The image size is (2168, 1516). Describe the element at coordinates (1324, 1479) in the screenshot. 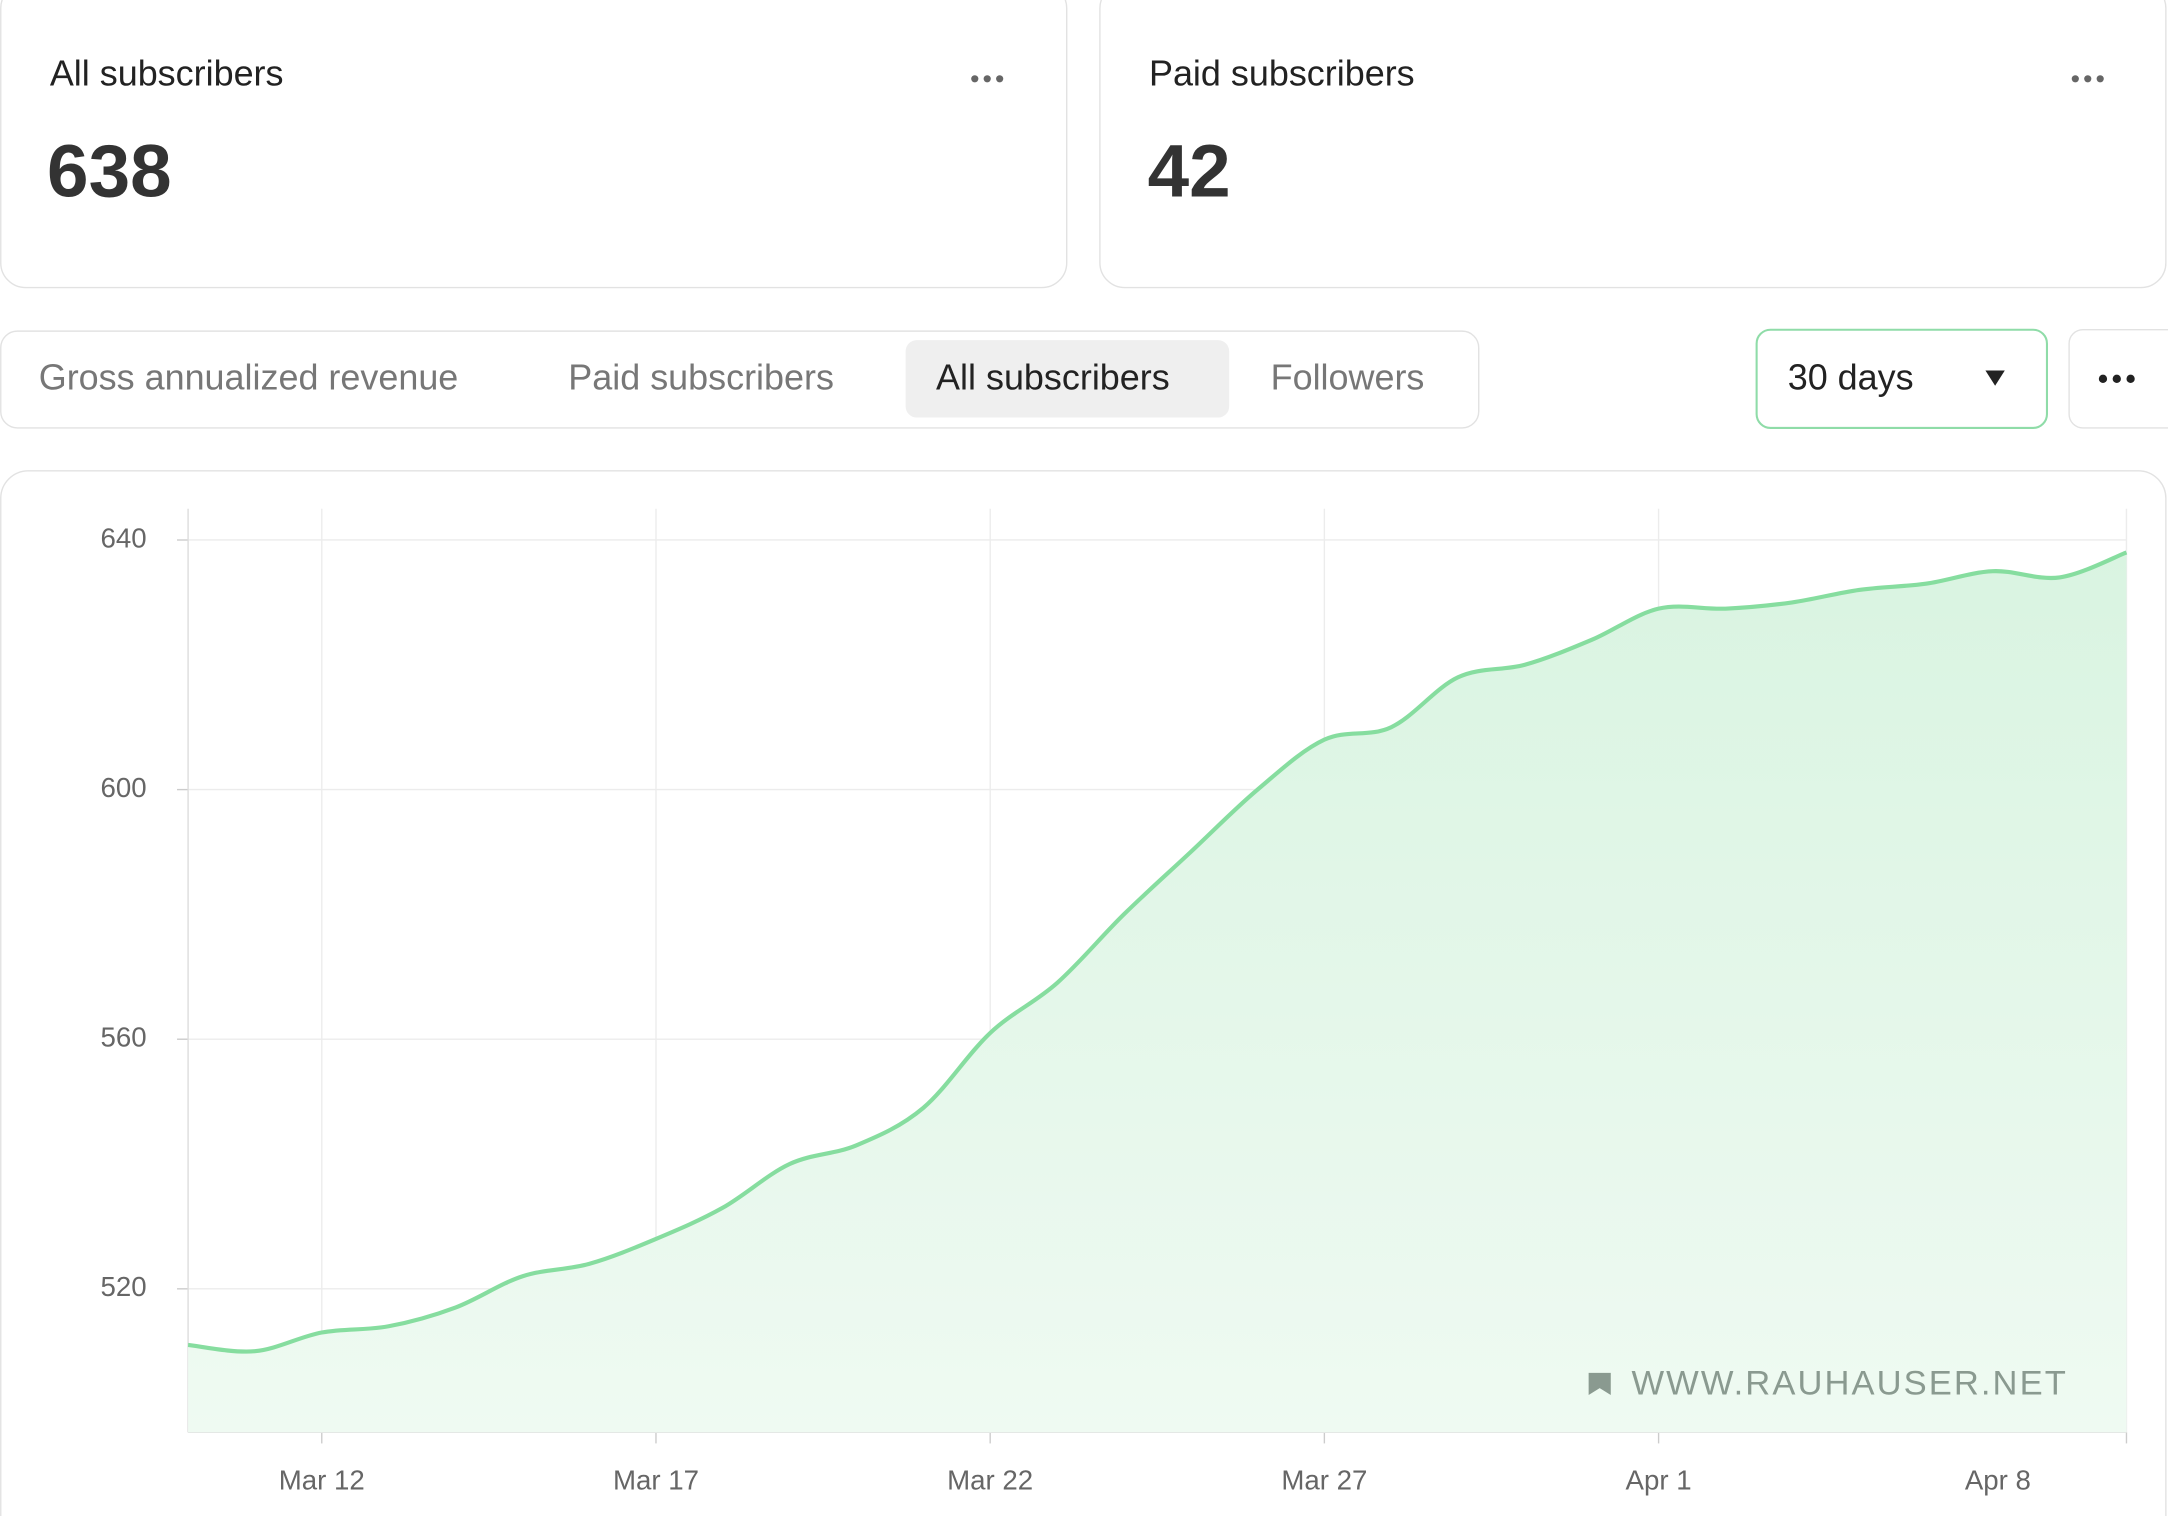

I see `x-tick-label: Mar 27` at that location.